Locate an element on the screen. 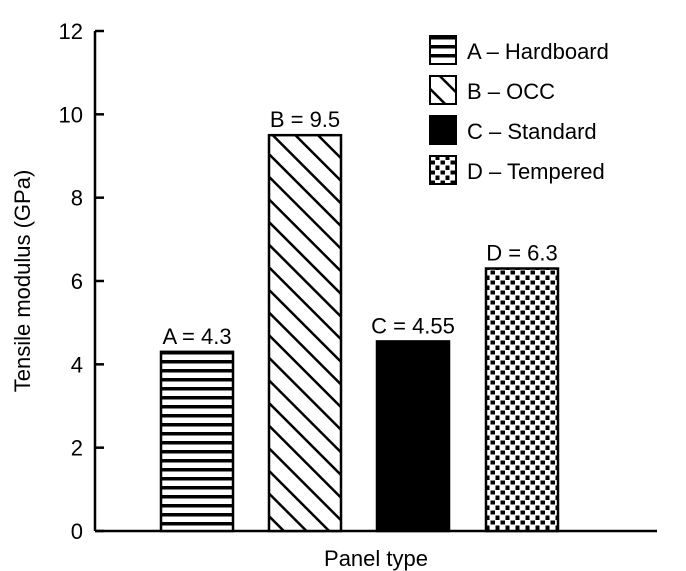  y-tick-label: 10 is located at coordinates (71, 114).